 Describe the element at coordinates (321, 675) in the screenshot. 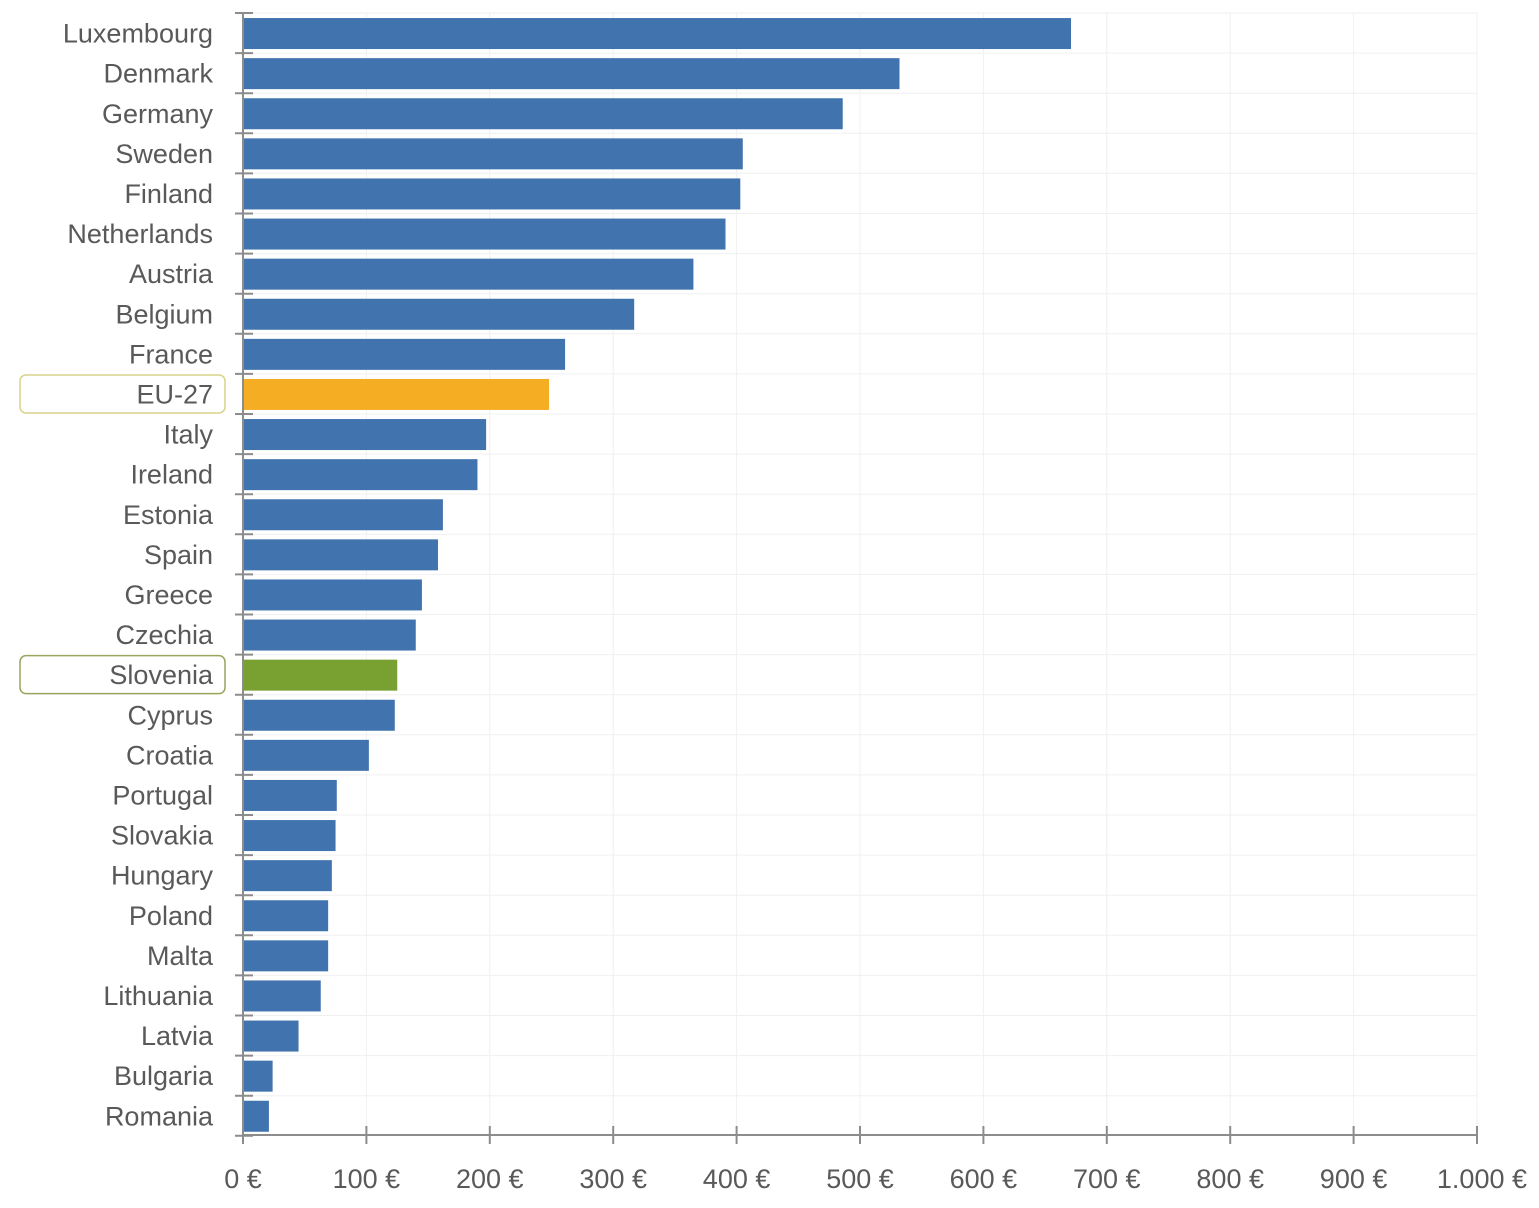

I see `bar-slovenia` at that location.